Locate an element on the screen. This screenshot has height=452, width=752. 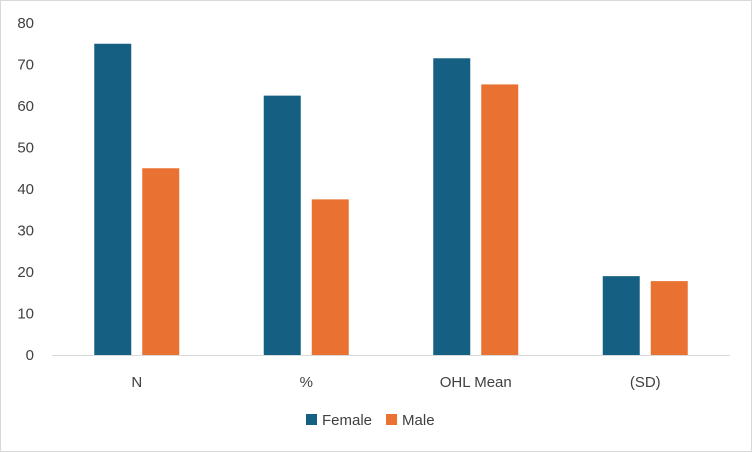
y-tick-label: 0 is located at coordinates (30, 355).